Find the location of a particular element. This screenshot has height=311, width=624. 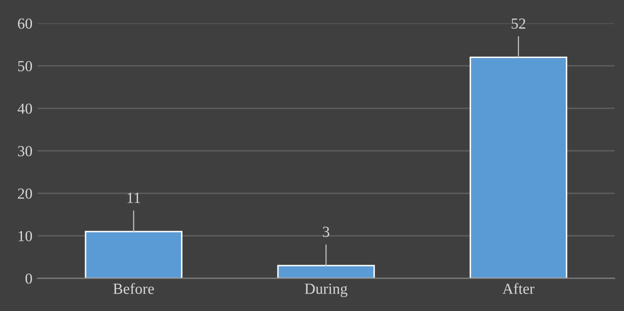

x-tick-label: After is located at coordinates (518, 288).